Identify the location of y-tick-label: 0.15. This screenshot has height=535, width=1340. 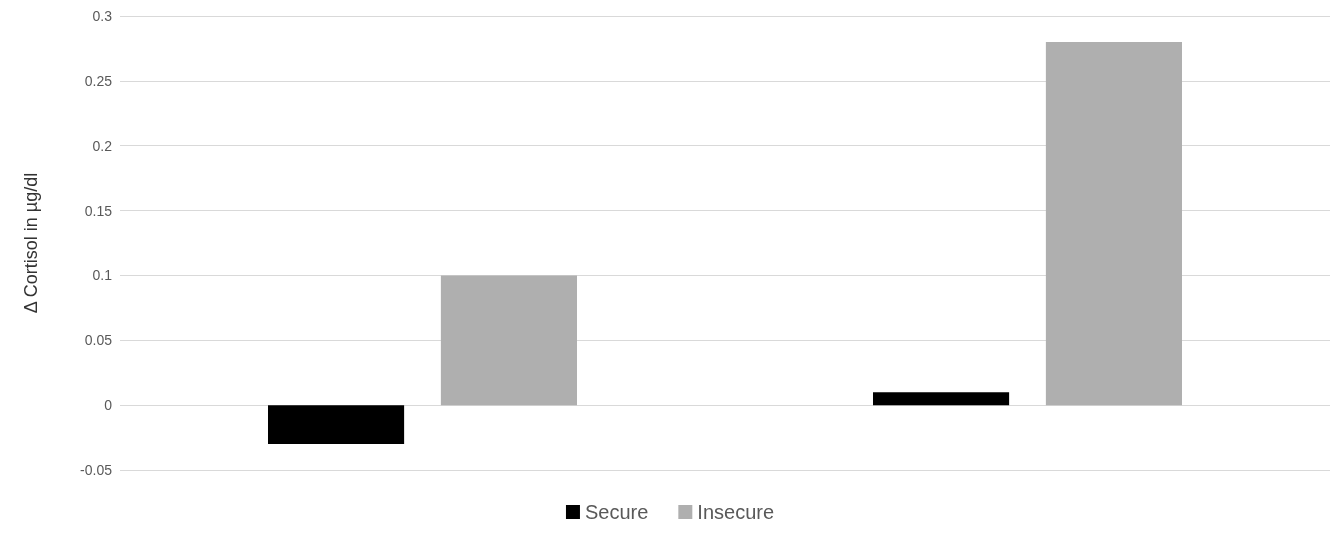
(98, 210).